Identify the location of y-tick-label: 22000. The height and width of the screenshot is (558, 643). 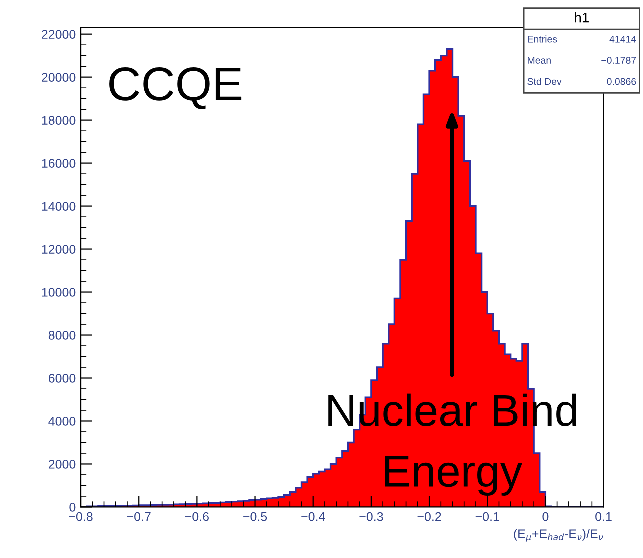
(59, 34).